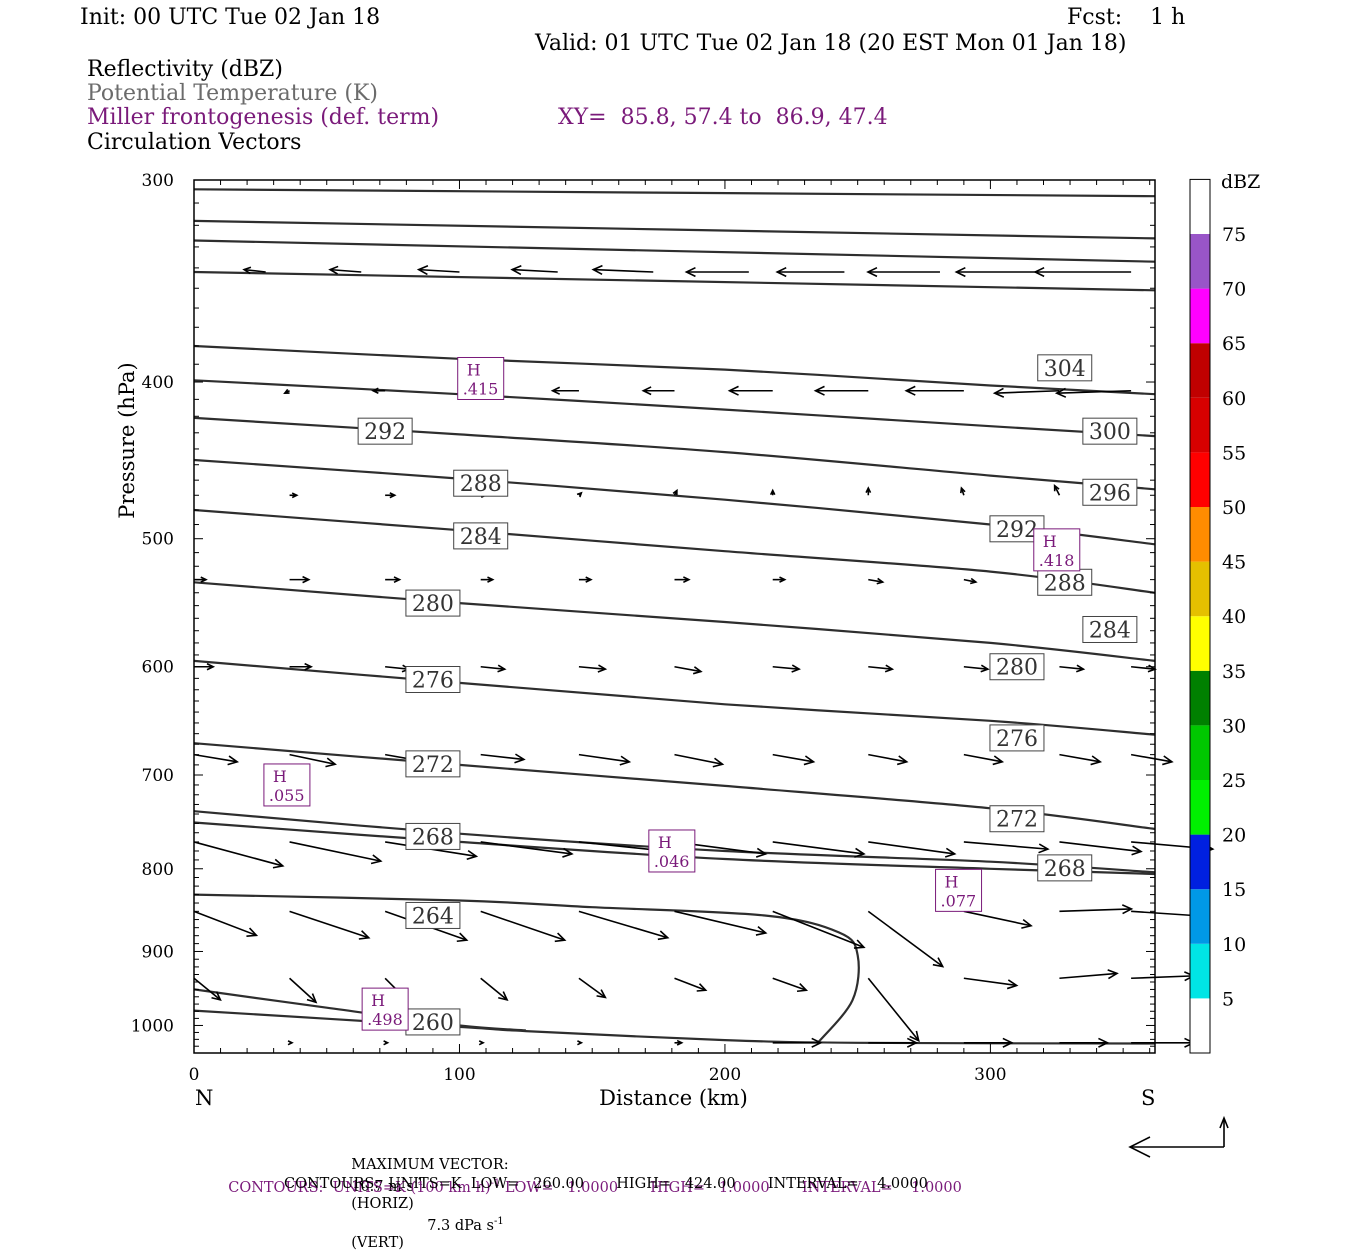 This screenshot has width=1350, height=1252. I want to click on isentrope-label: 296, so click(1110, 492).